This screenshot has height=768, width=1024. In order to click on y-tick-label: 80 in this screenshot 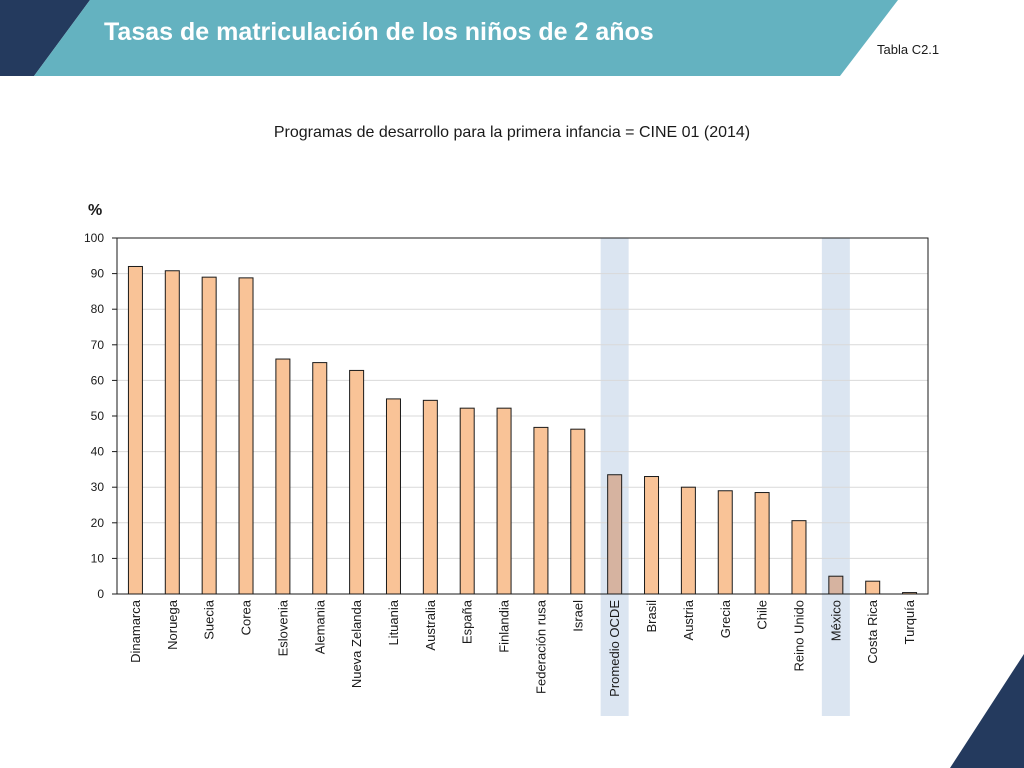, I will do `click(98, 309)`.